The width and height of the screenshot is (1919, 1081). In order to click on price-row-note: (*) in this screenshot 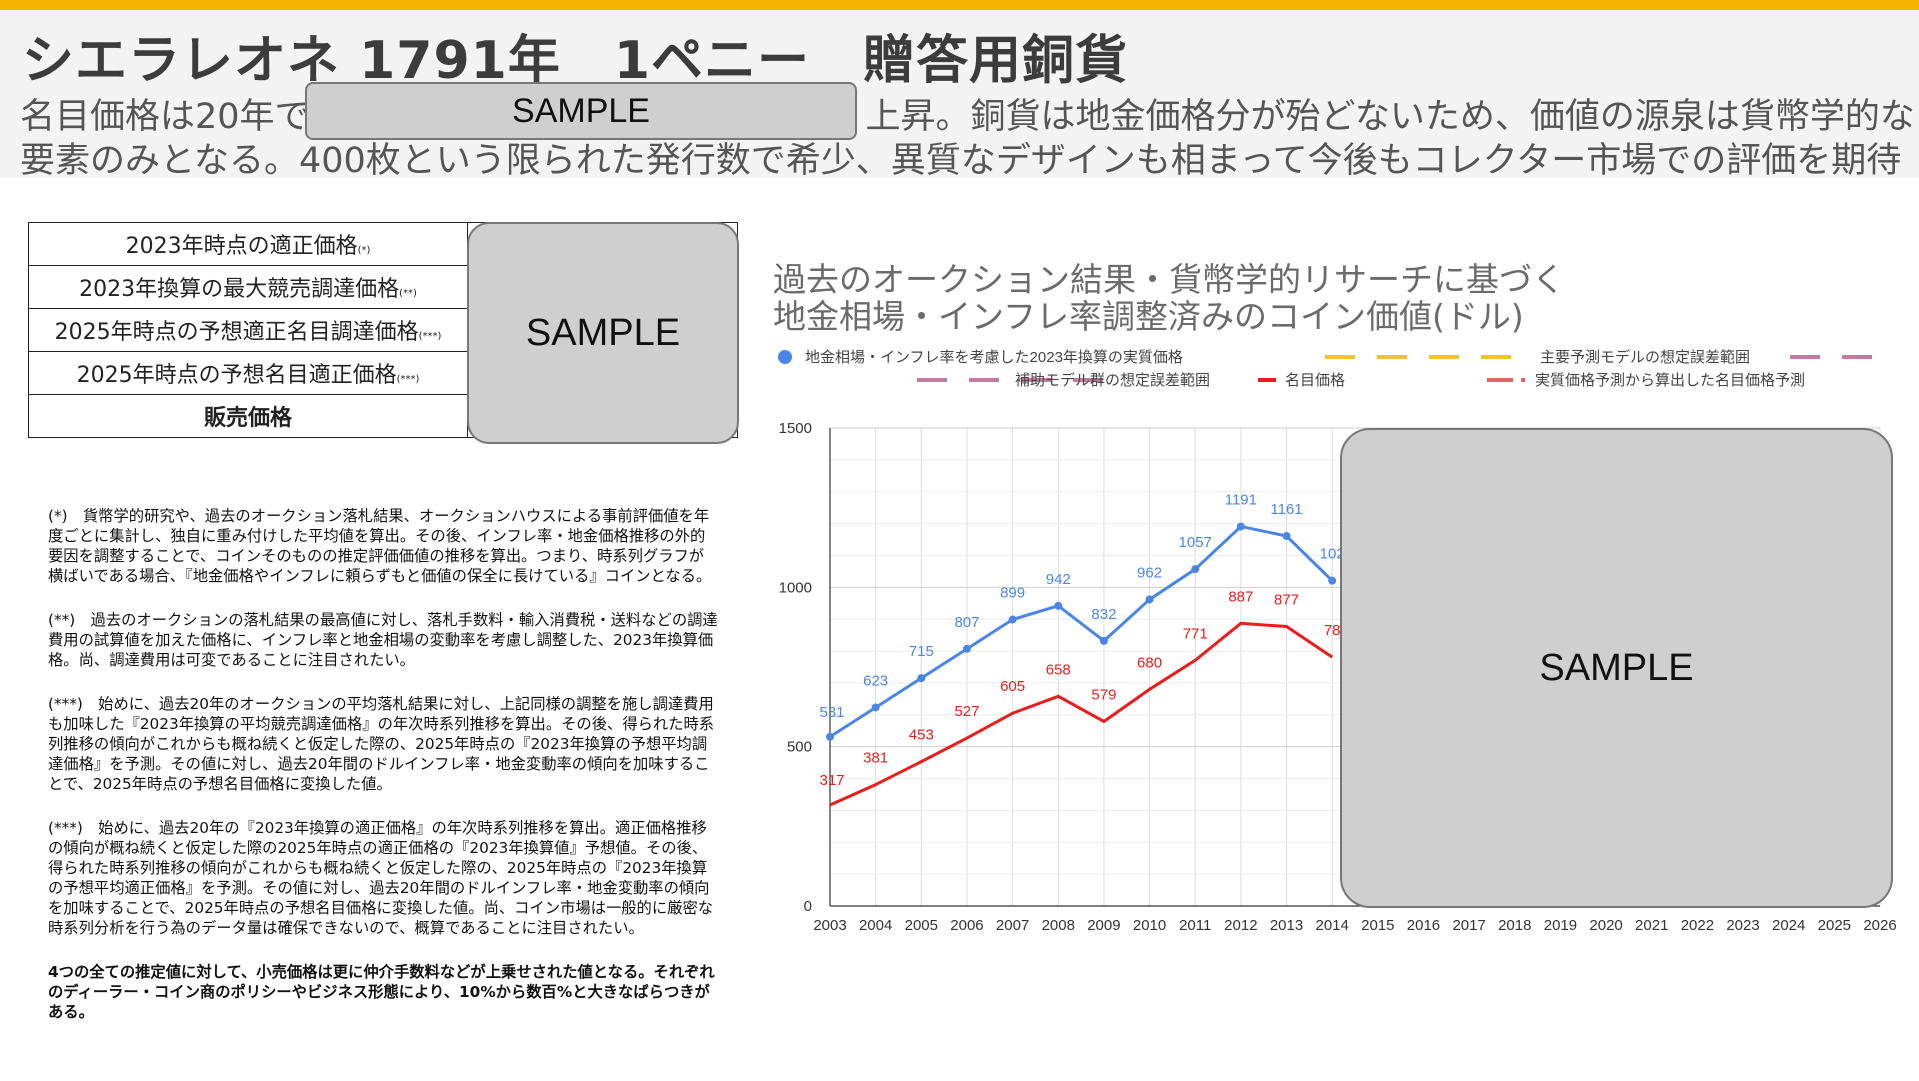, I will do `click(364, 250)`.